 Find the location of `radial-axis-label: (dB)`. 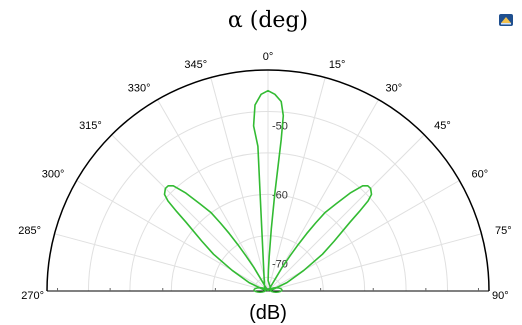

radial-axis-label: (dB) is located at coordinates (268, 313).